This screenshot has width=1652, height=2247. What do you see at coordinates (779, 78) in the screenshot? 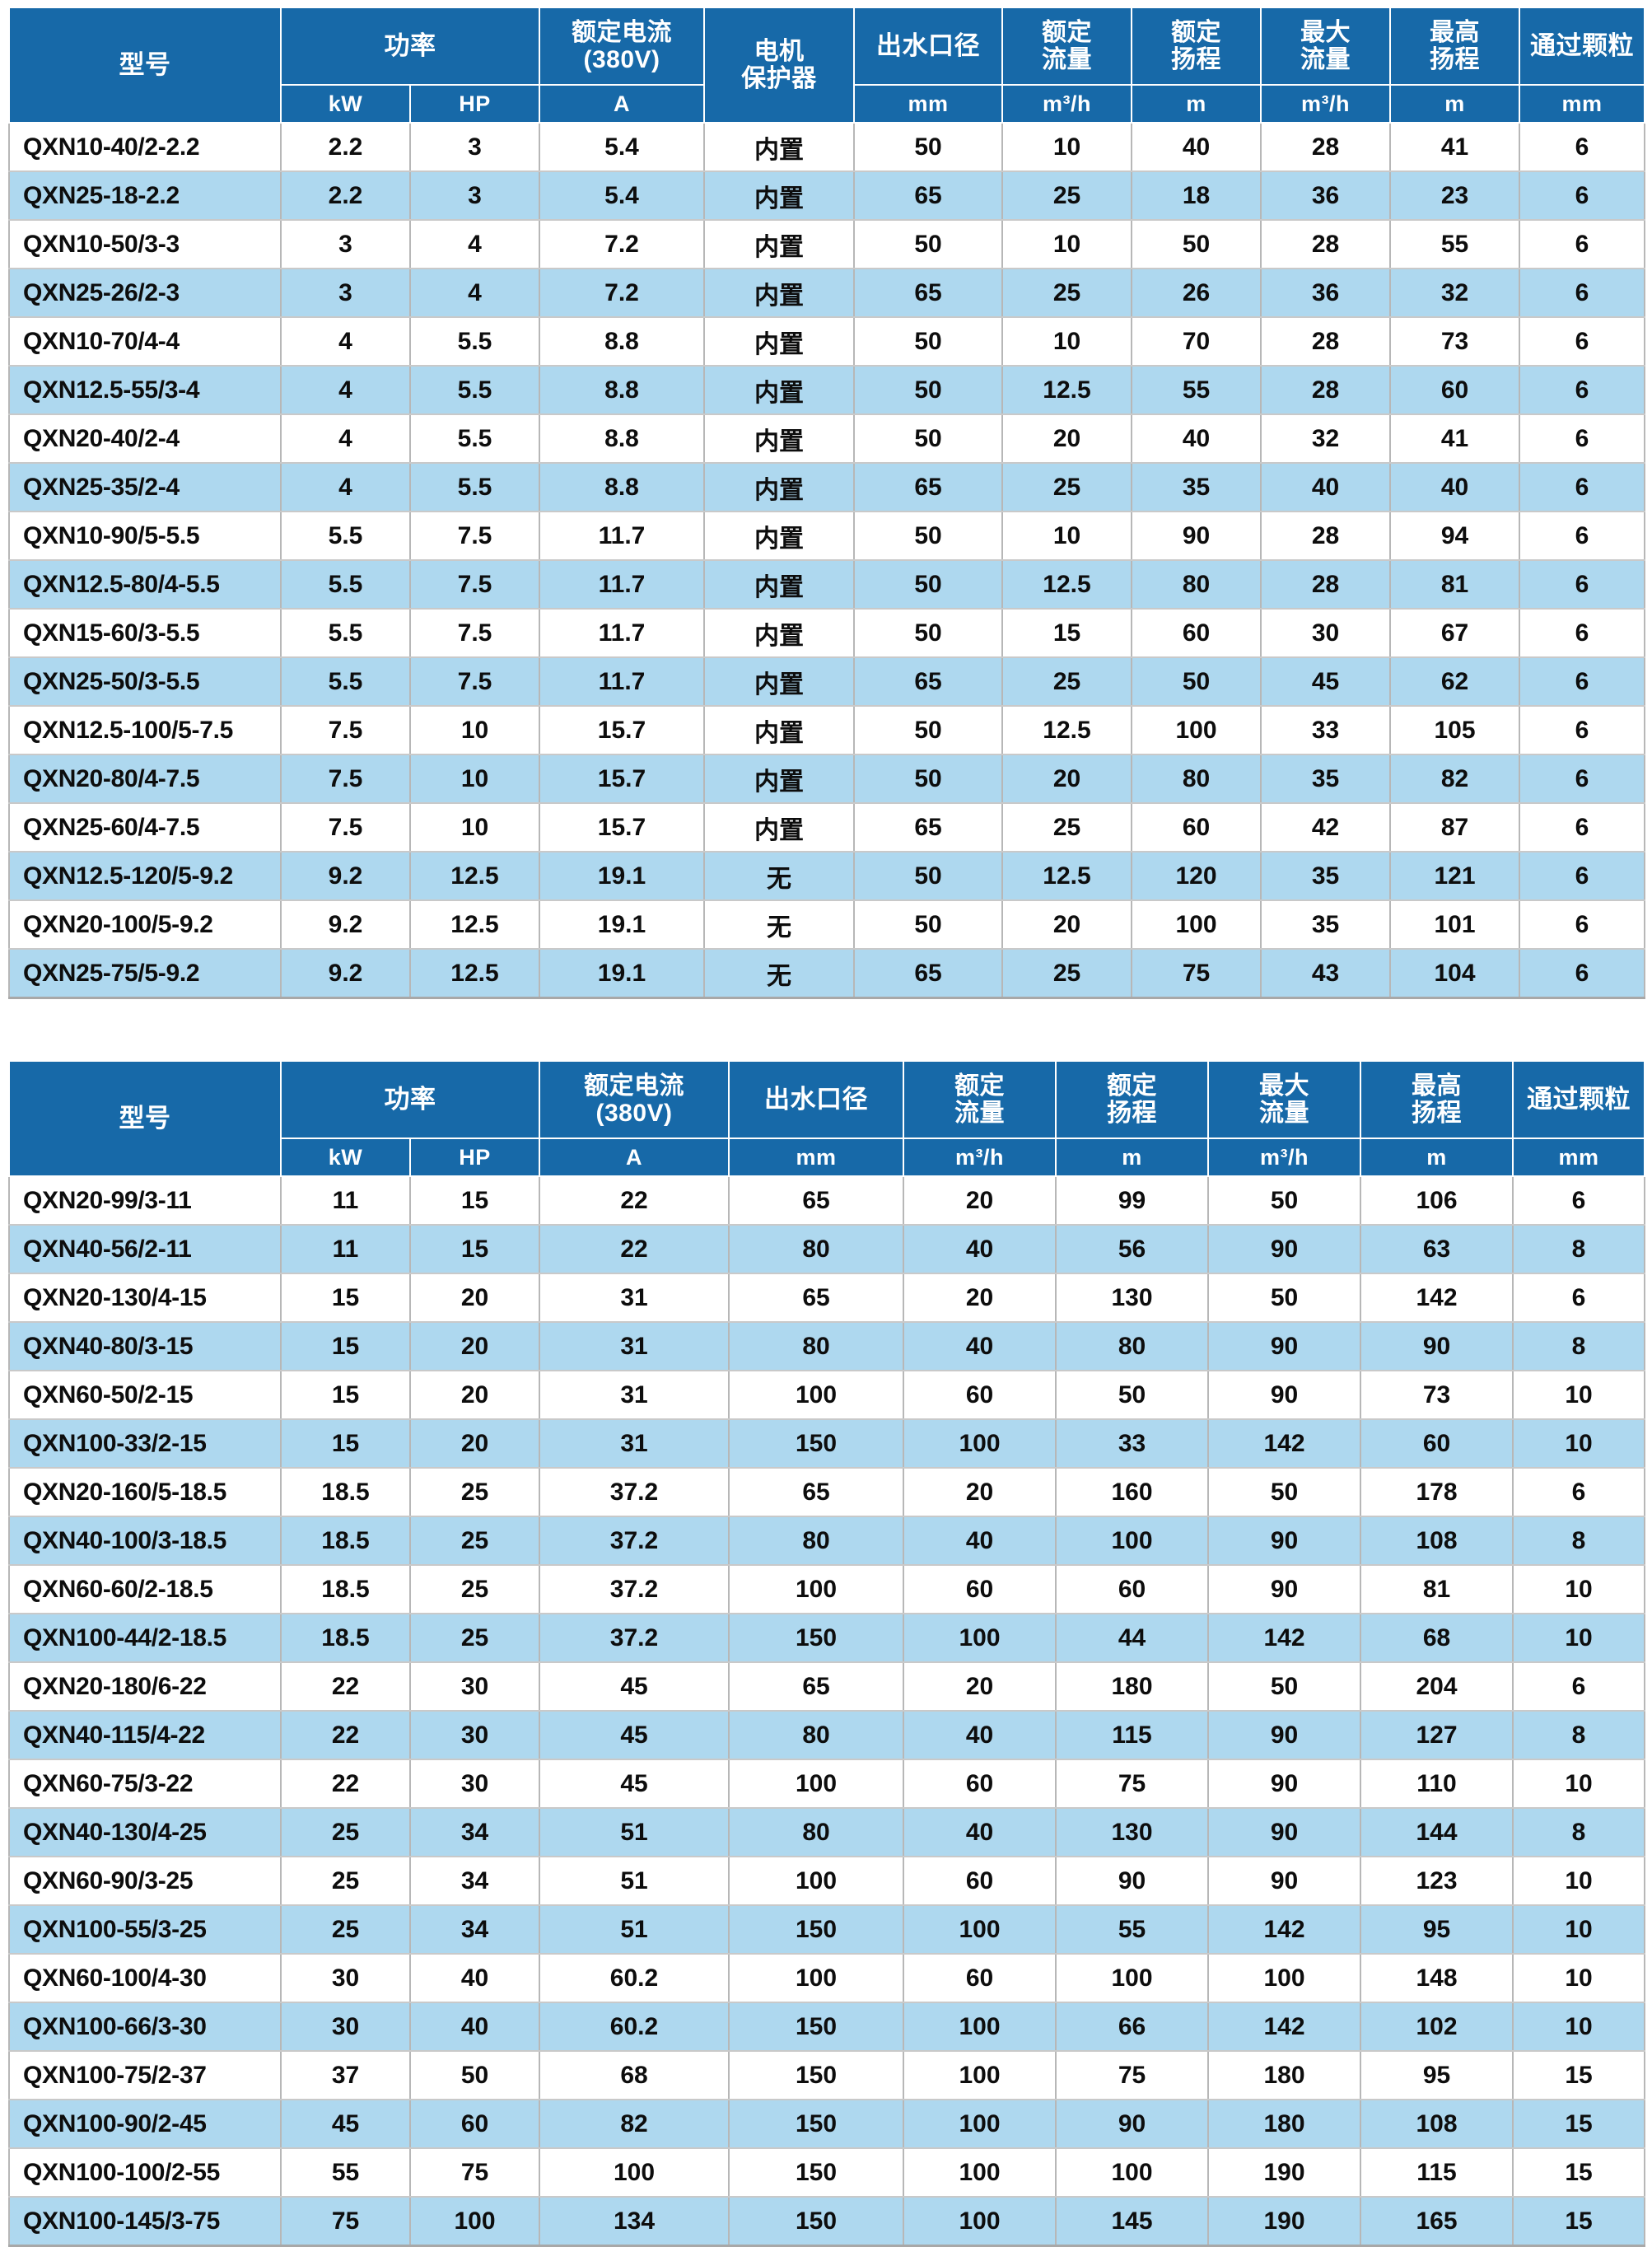
I see `th-motor-protector-line2: 保护器` at bounding box center [779, 78].